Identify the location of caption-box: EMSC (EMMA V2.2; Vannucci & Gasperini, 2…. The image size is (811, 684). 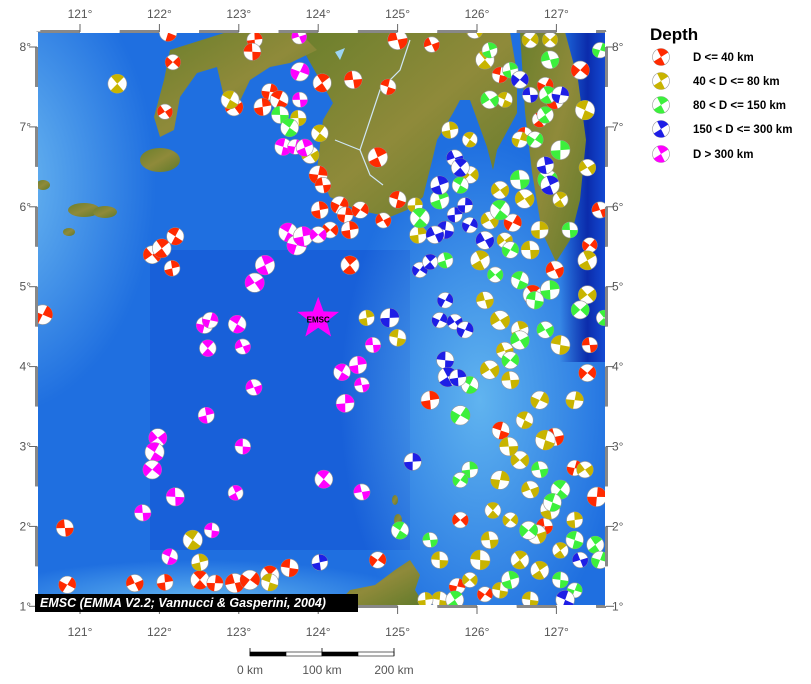
(196, 603).